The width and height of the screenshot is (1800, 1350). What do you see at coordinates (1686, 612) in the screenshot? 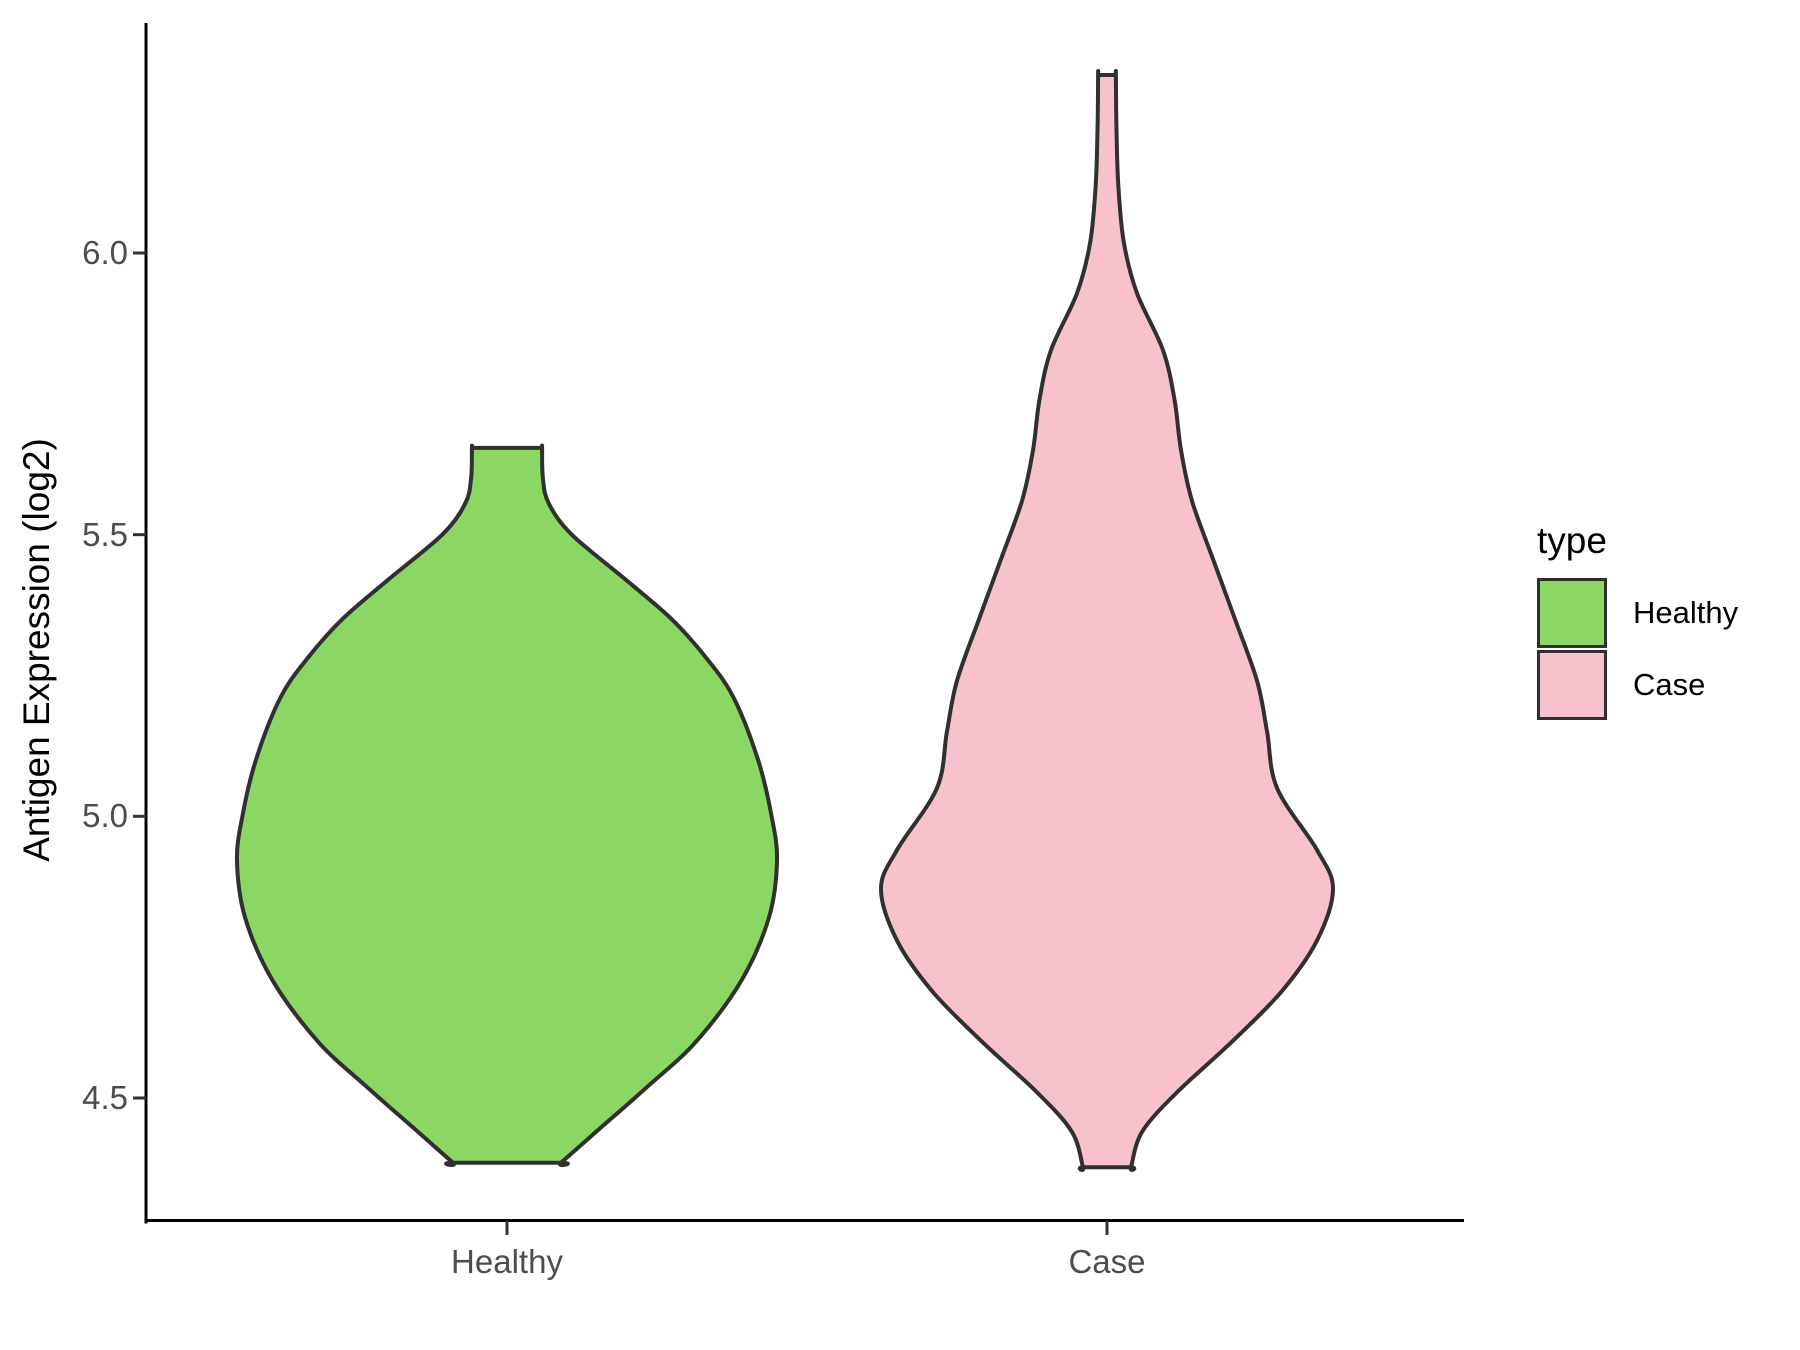
I see `legend-label-healthy: Healthy` at bounding box center [1686, 612].